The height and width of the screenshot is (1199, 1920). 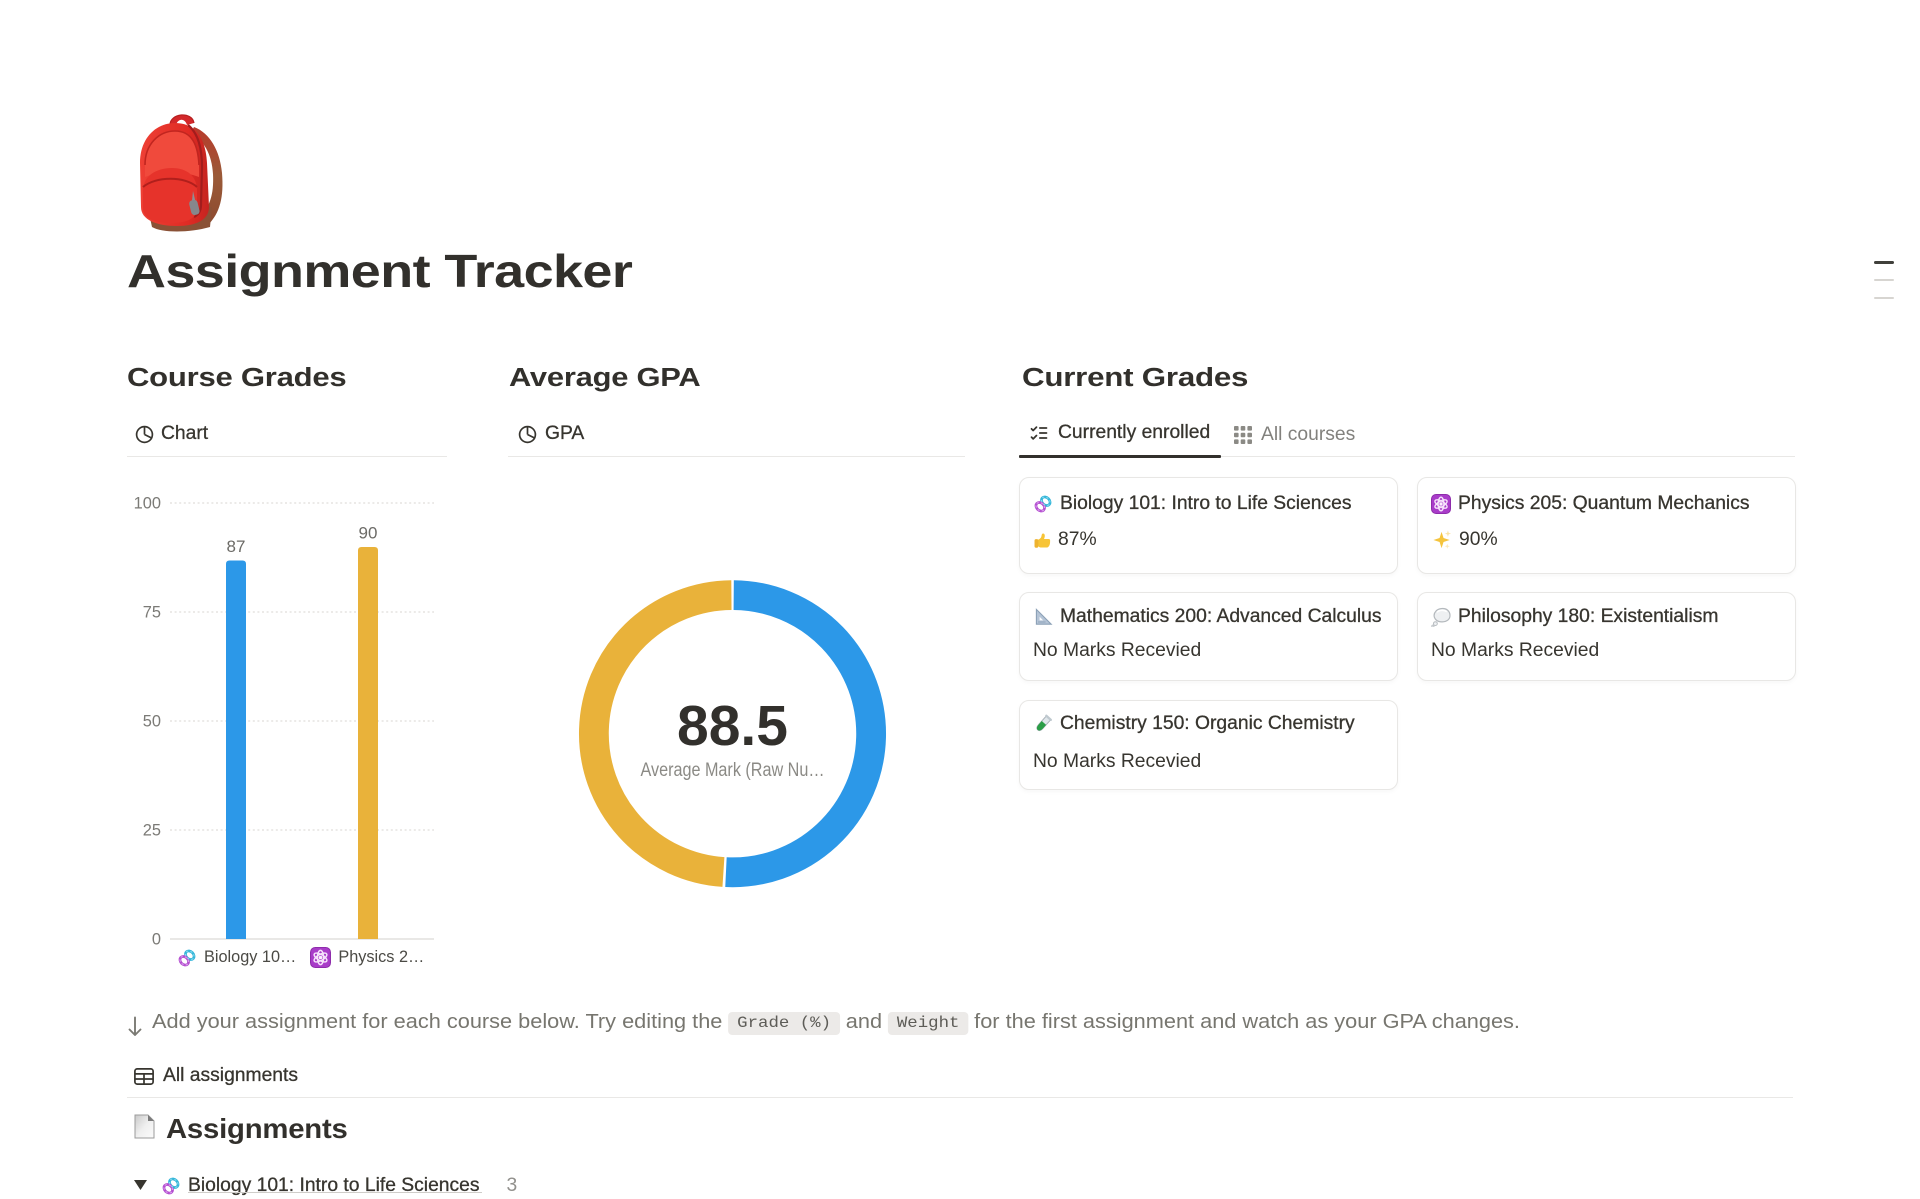 What do you see at coordinates (236, 546) in the screenshot?
I see `svg-text: 87` at bounding box center [236, 546].